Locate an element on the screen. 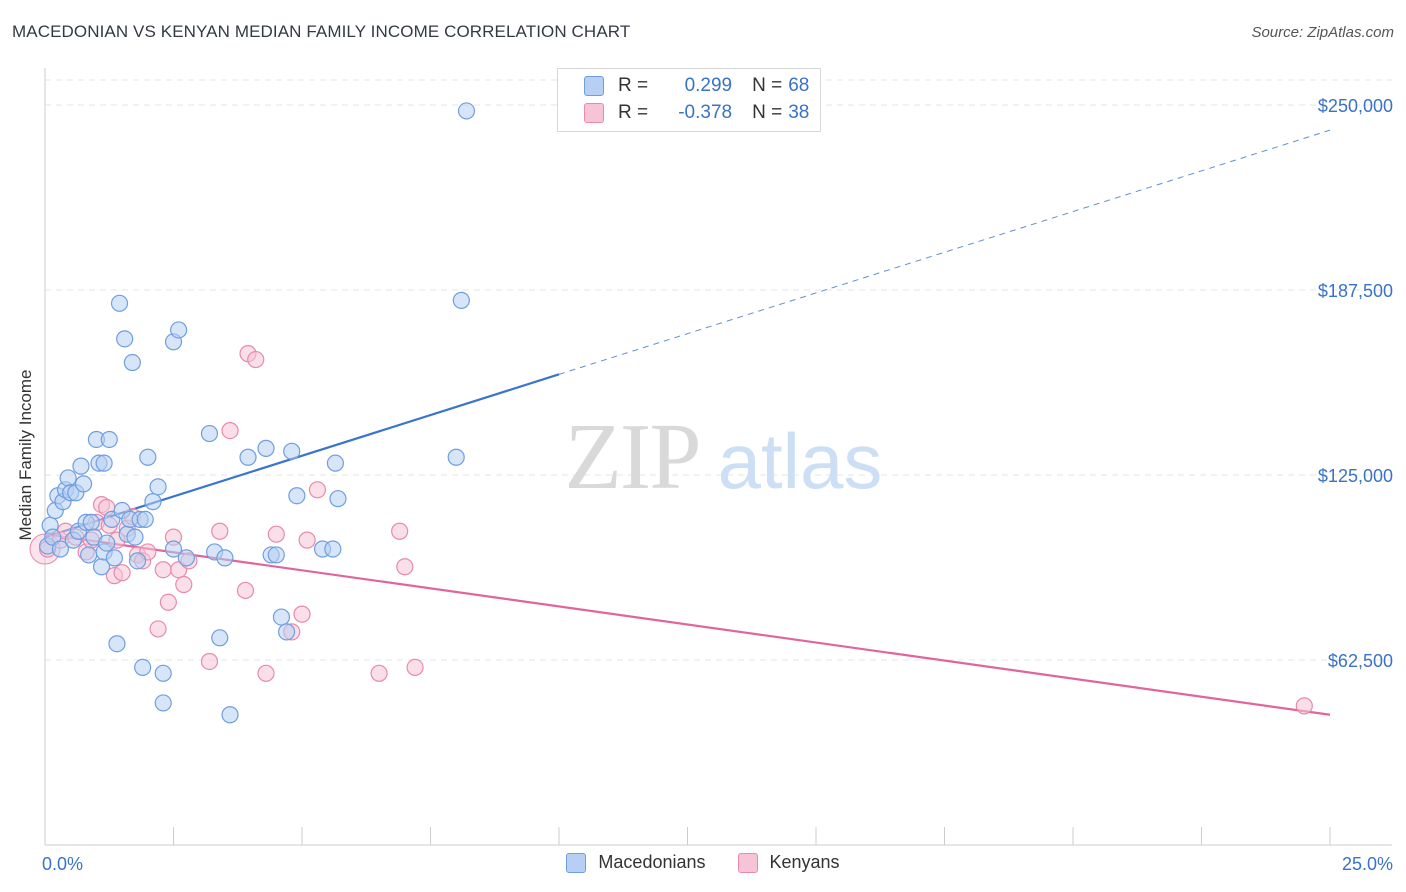 The image size is (1406, 892). legend-item-kenyans: Kenyans is located at coordinates (788, 862).